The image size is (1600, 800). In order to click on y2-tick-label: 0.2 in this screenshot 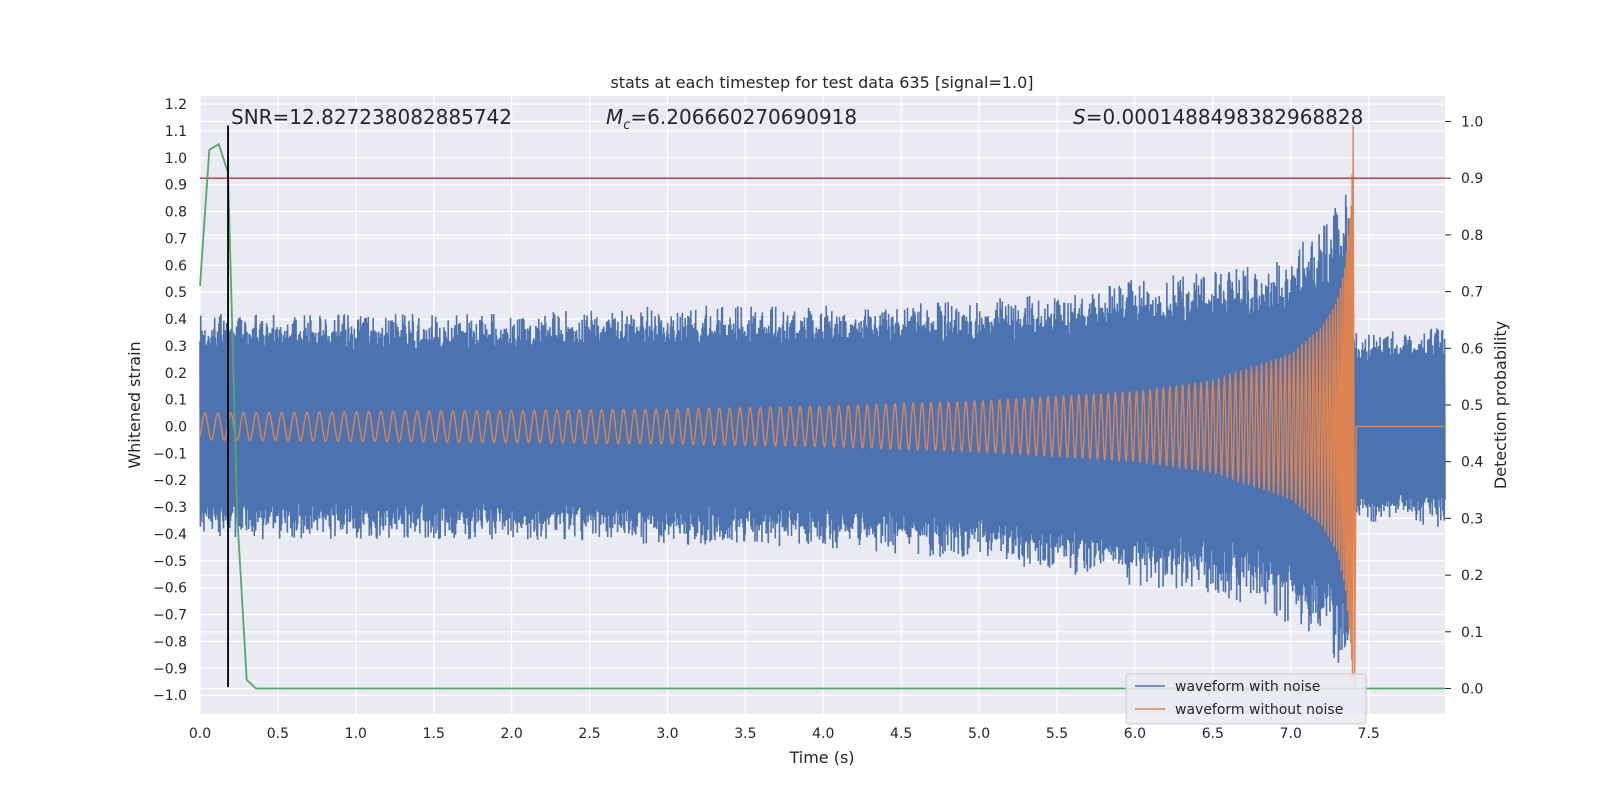, I will do `click(1472, 576)`.